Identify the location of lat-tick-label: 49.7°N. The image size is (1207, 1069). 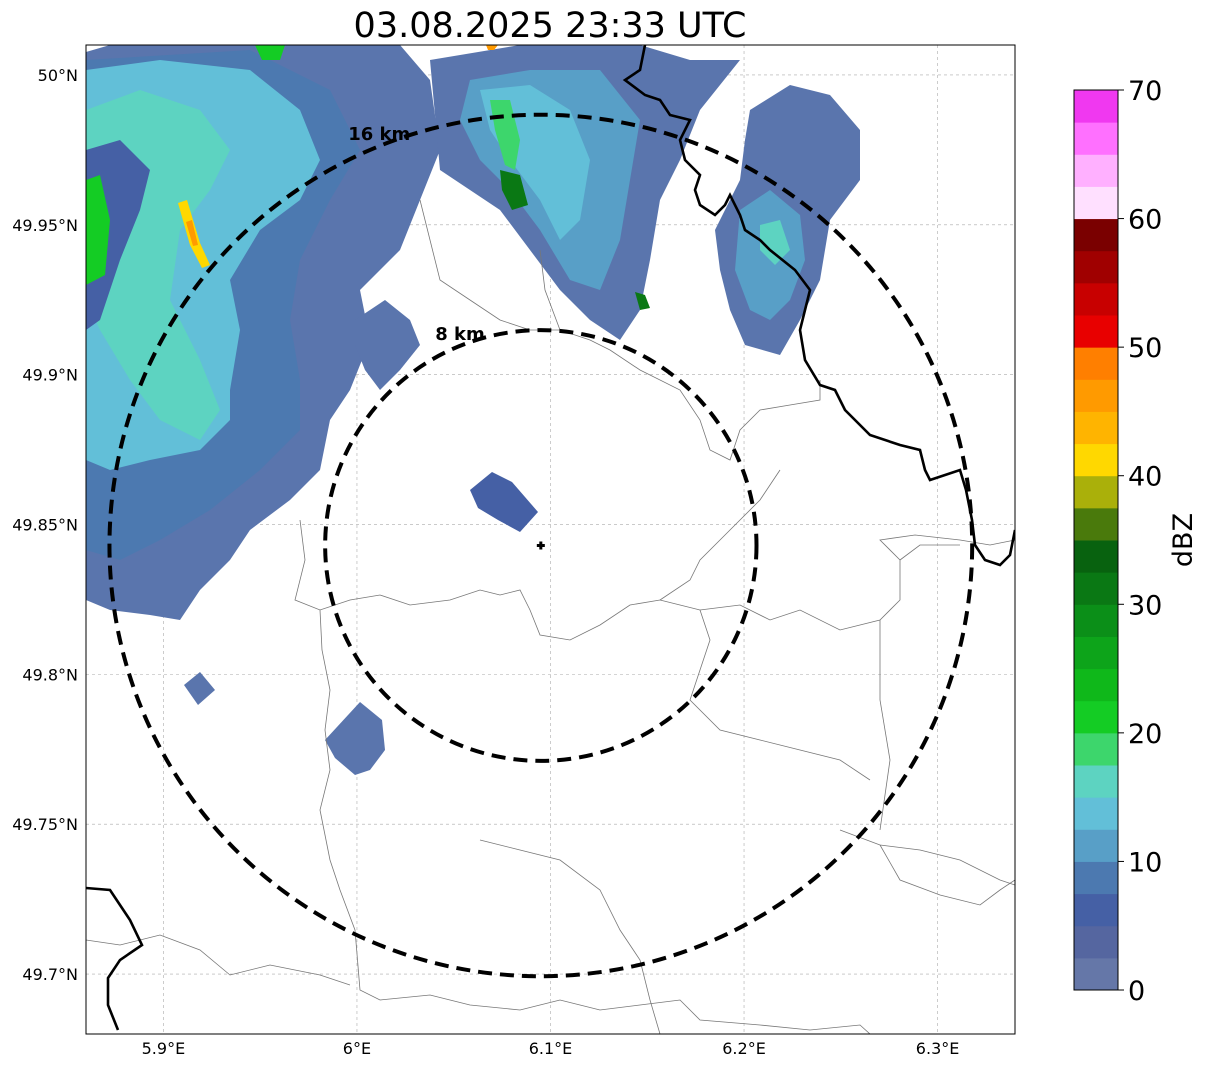
(50, 974).